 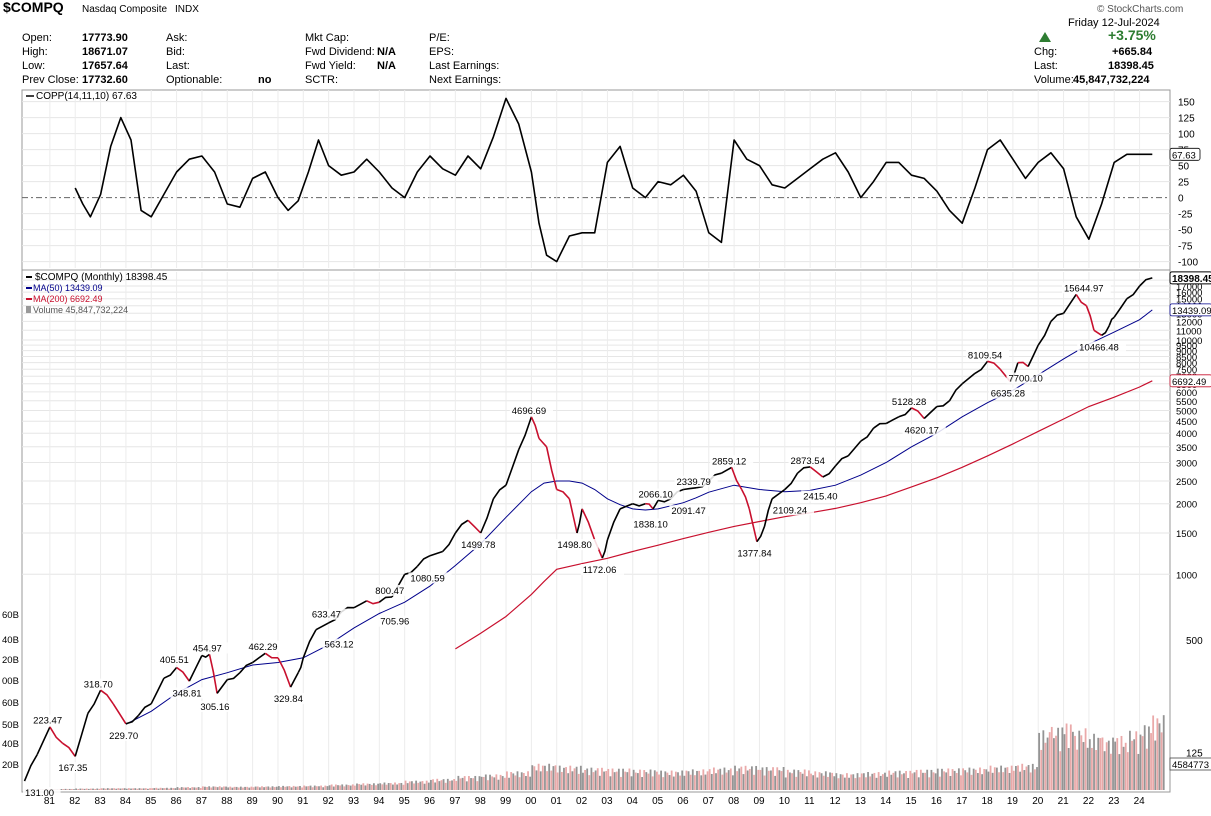 I want to click on price-tick-label: 8500, so click(x=1186, y=357).